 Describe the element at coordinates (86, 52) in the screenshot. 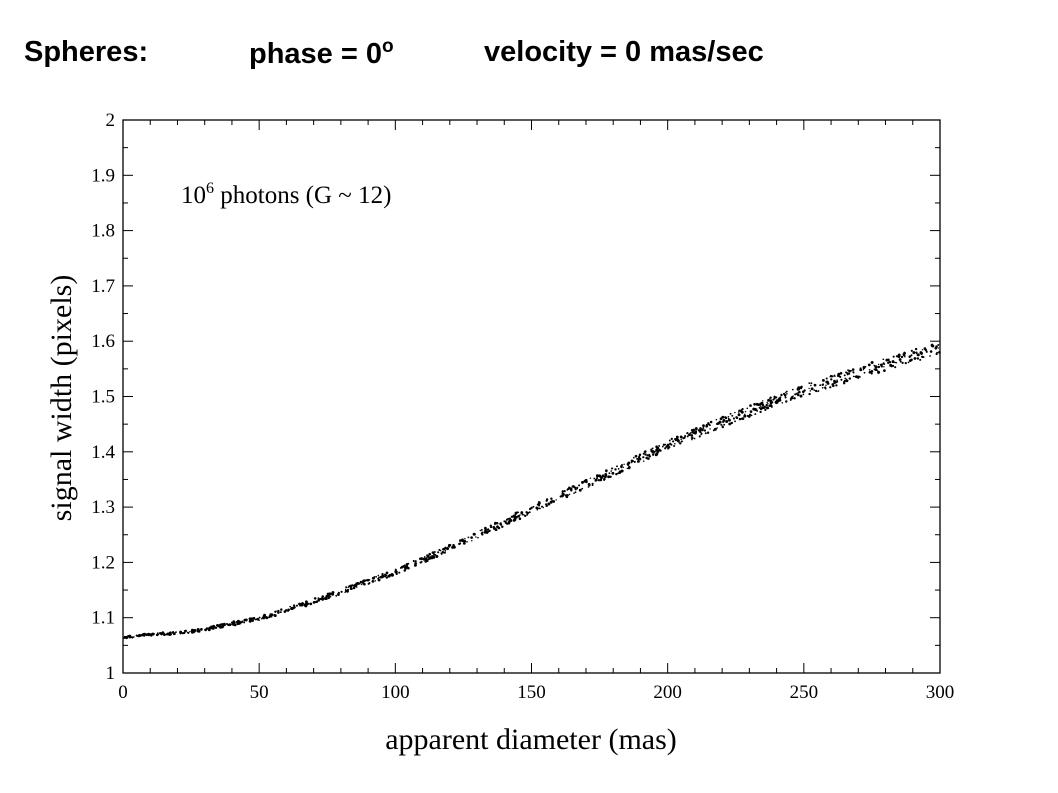

I see `title-label: Spheres:` at that location.